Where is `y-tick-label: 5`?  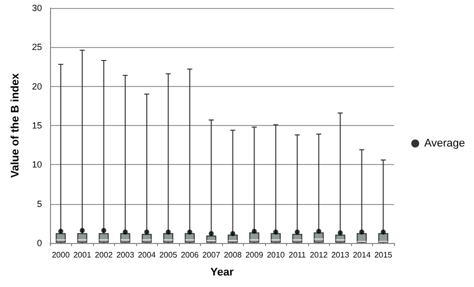 y-tick-label: 5 is located at coordinates (39, 203).